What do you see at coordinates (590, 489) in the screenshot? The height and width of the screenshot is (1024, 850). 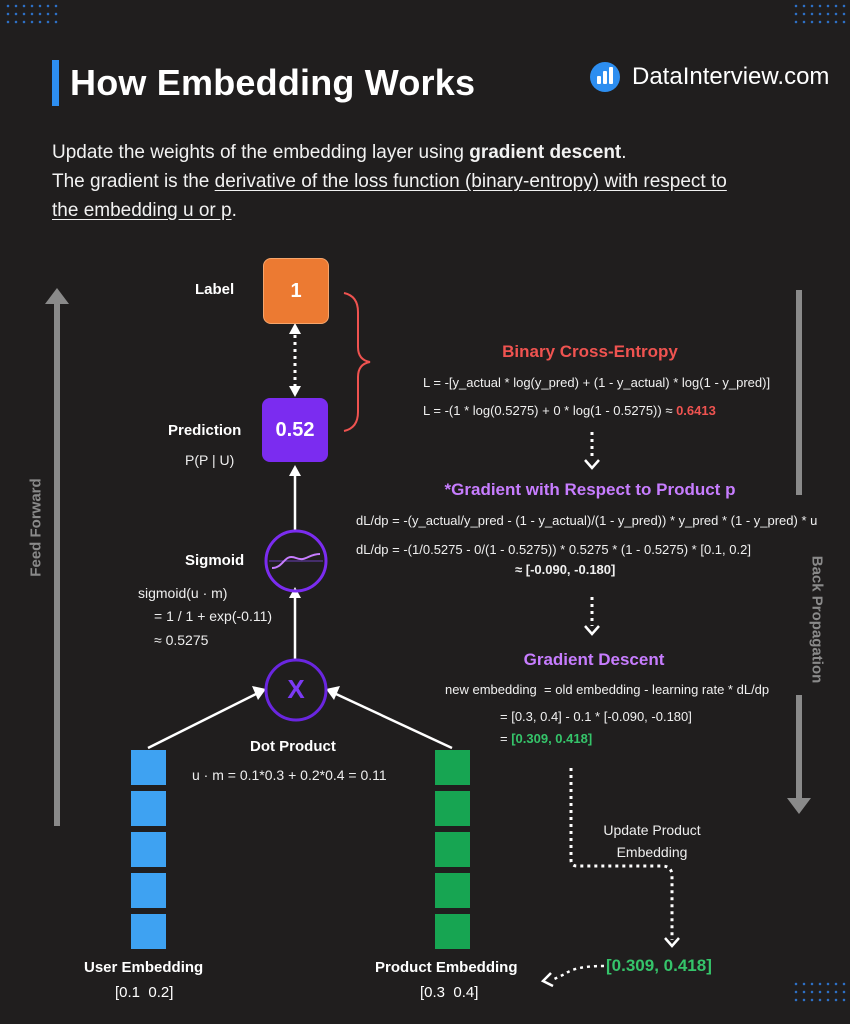 I see `gradient-title: *Gradient with Respect to Product p` at bounding box center [590, 489].